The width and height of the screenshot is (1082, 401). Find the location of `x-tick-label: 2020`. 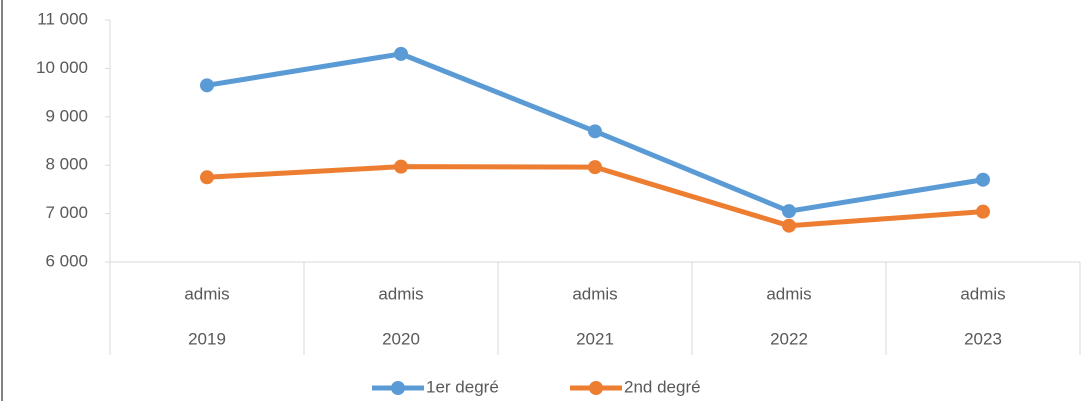

x-tick-label: 2020 is located at coordinates (401, 338).